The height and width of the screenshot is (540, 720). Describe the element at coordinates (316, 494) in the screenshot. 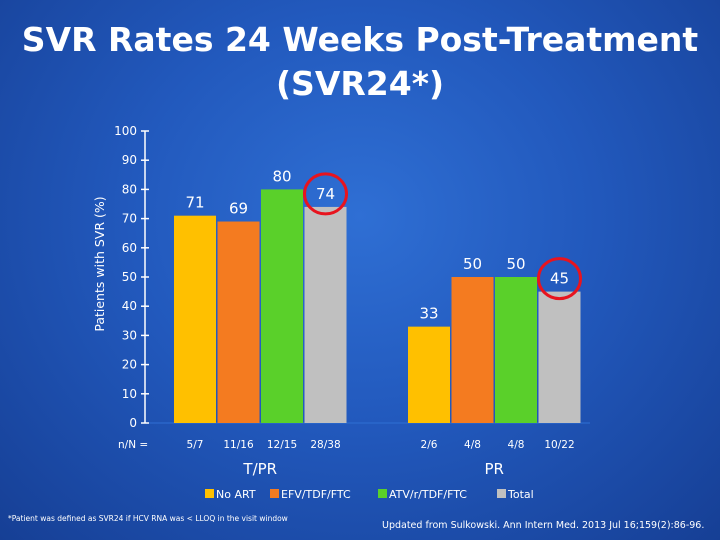

I see `legend-label: EFV/TDF/FTC` at that location.